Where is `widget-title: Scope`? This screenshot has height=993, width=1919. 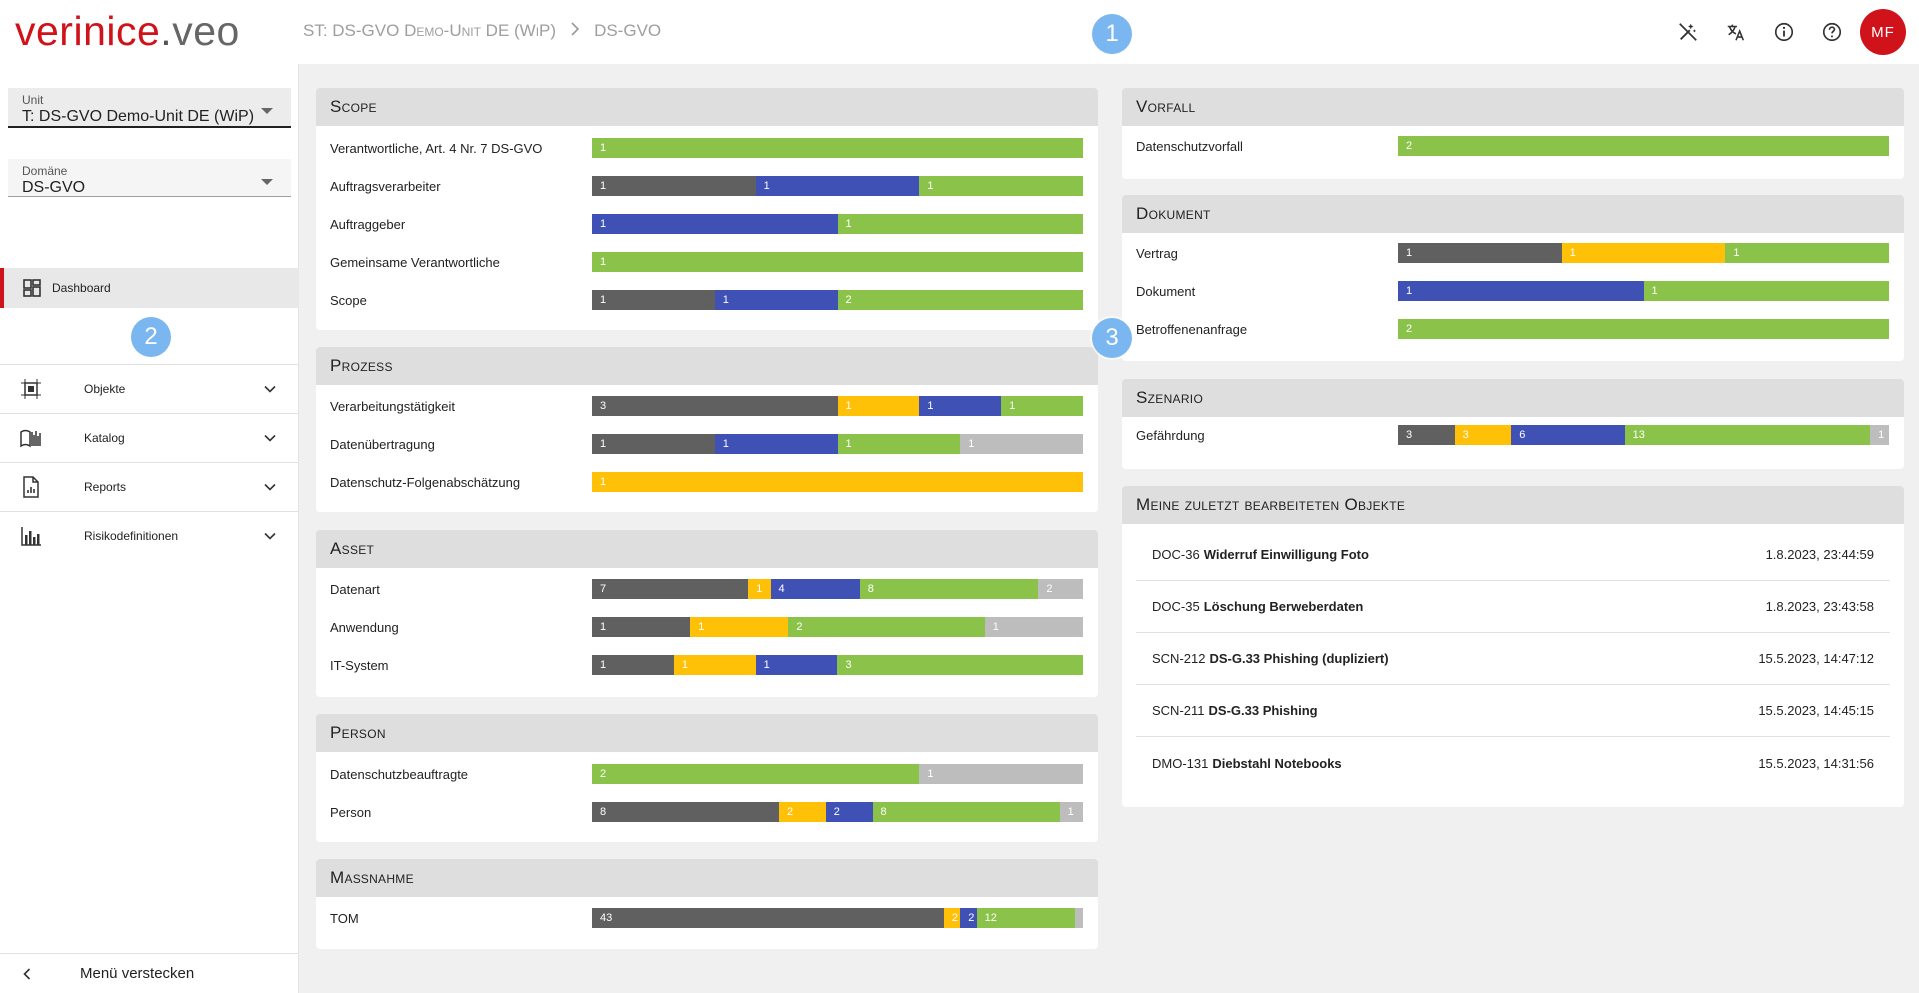
widget-title: Scope is located at coordinates (707, 107).